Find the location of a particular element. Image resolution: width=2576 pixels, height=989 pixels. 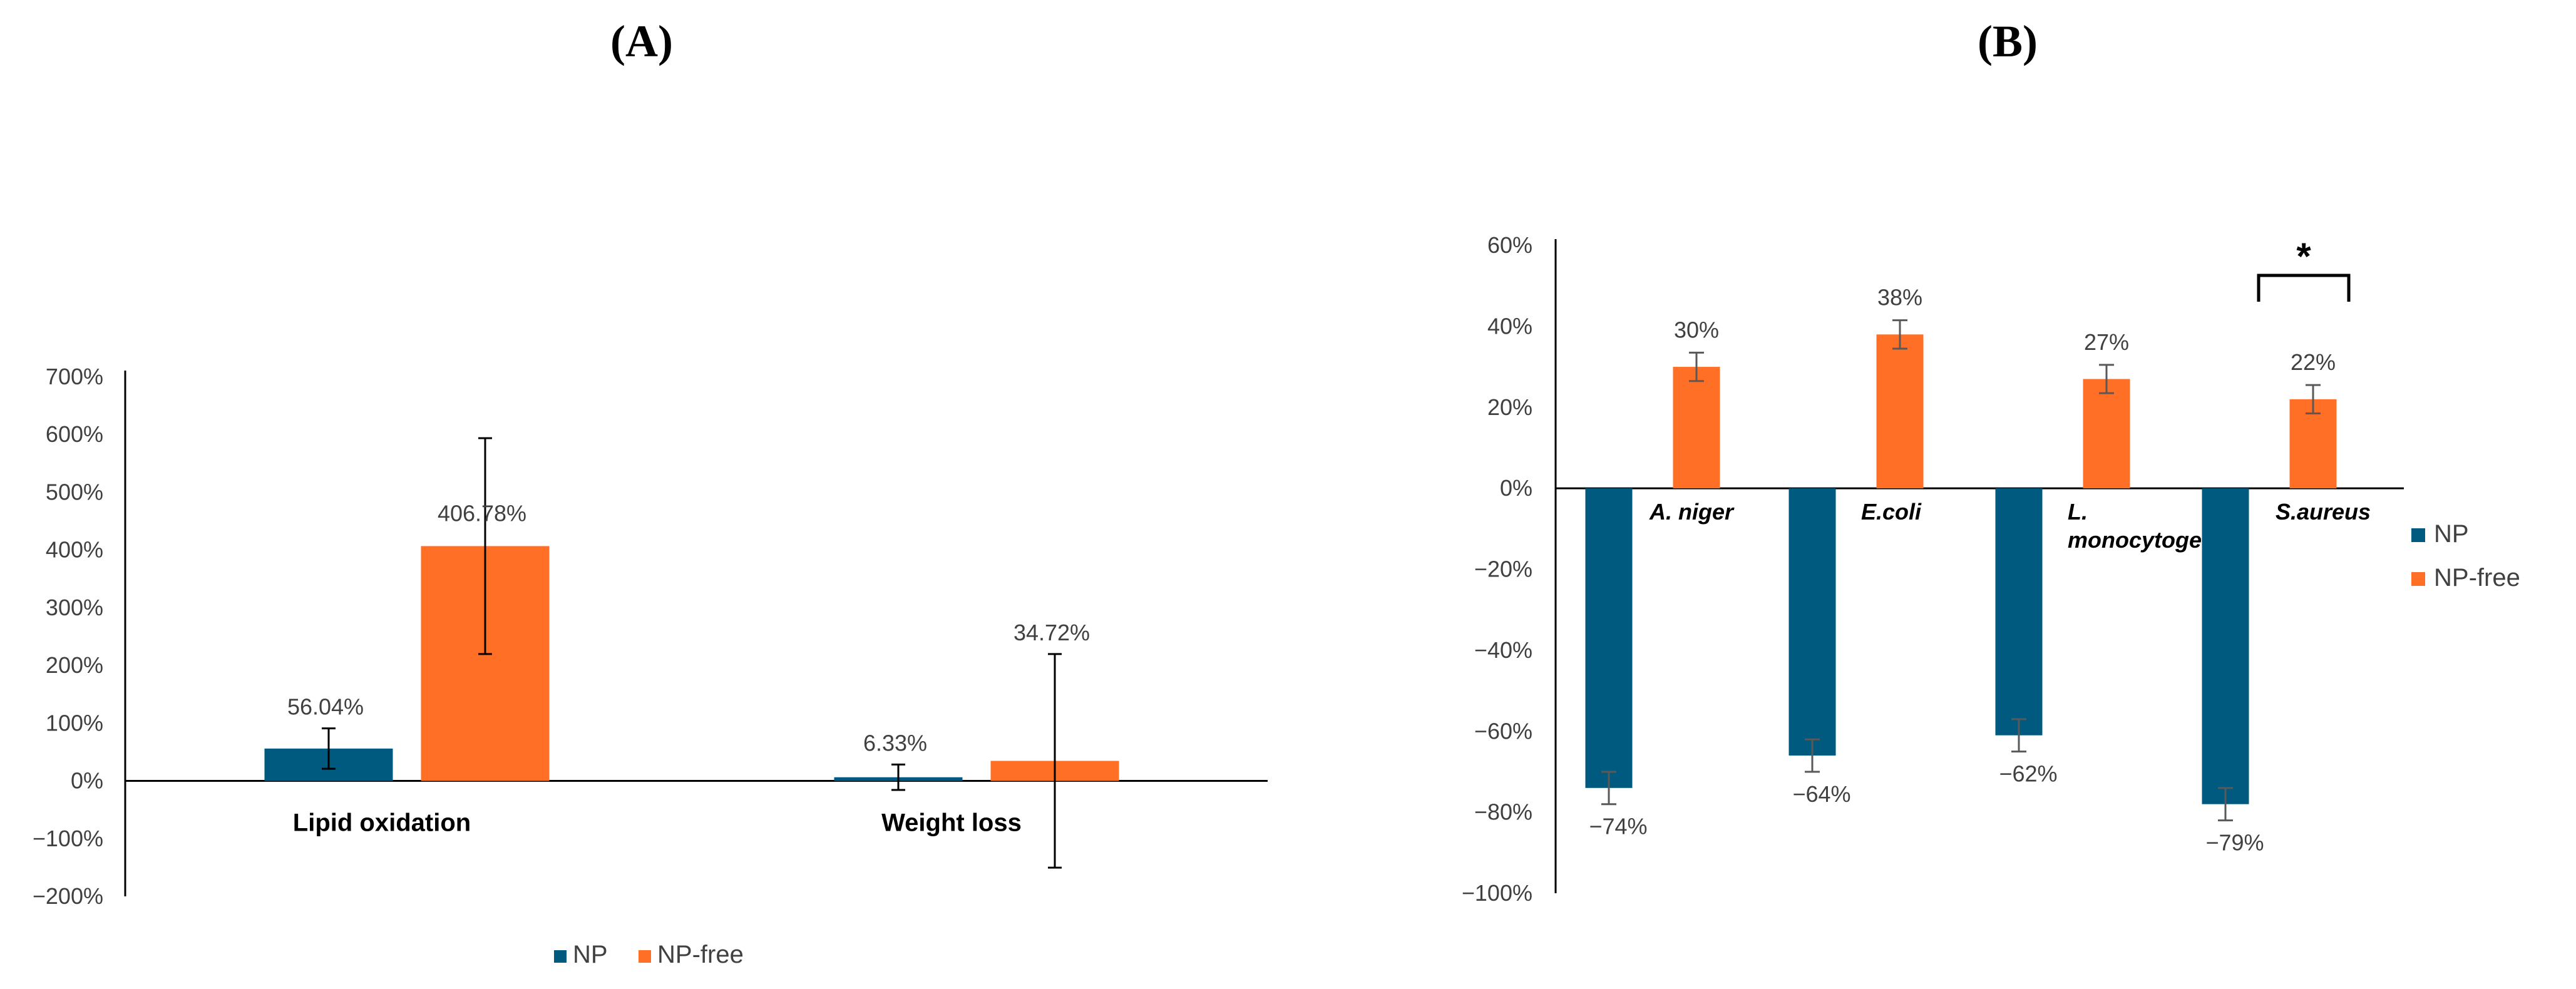

legend-label-b: NP is located at coordinates (2451, 534).